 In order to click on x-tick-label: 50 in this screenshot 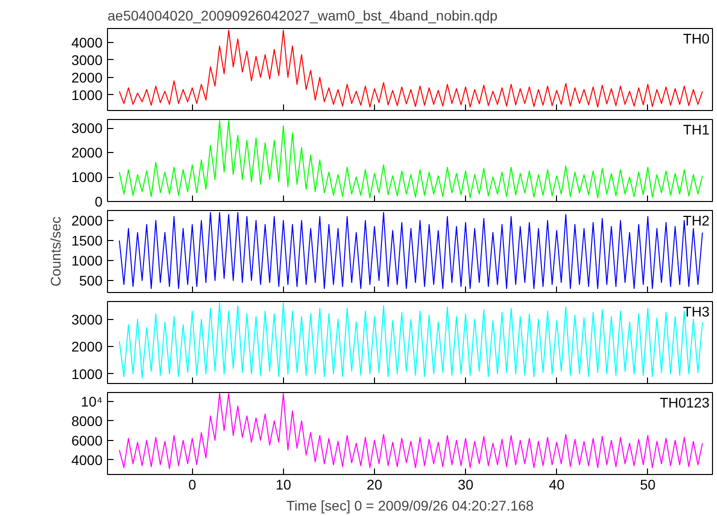, I will do `click(648, 484)`.